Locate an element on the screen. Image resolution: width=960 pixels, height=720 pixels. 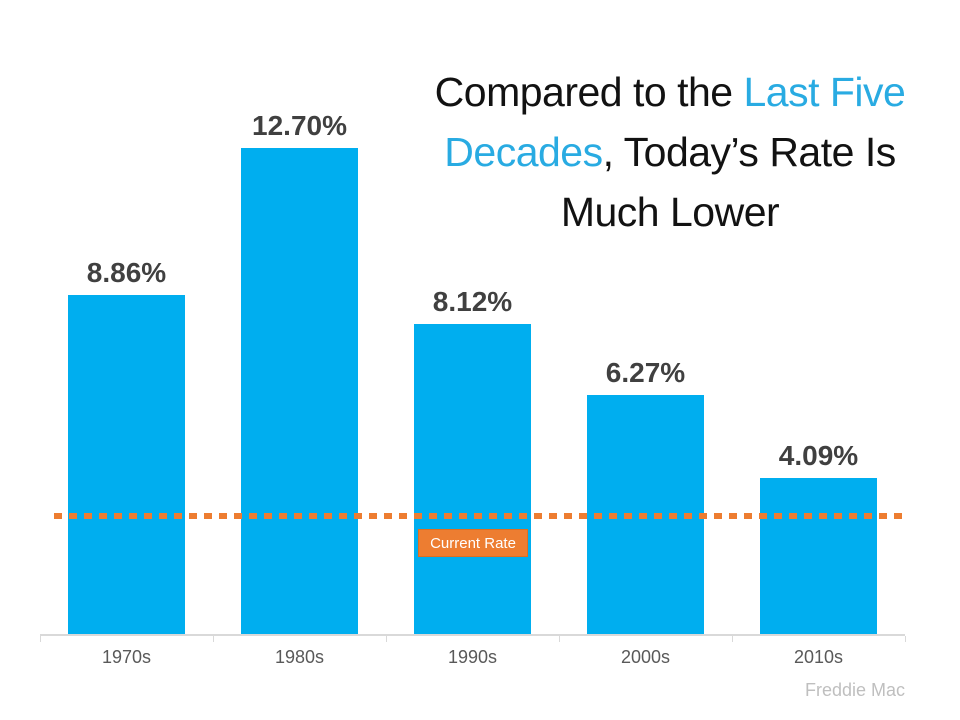
bar-2010s is located at coordinates (818, 556).